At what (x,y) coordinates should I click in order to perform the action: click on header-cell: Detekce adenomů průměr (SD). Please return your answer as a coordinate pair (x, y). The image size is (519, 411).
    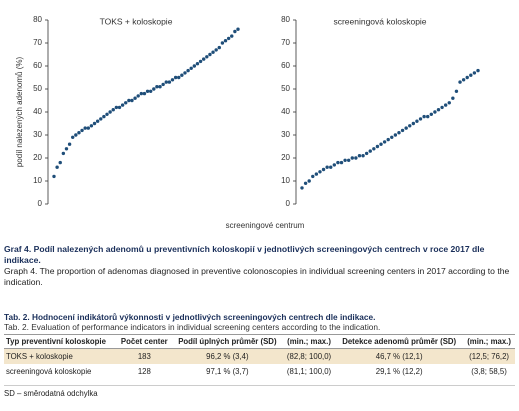
    Looking at the image, I should click on (399, 341).